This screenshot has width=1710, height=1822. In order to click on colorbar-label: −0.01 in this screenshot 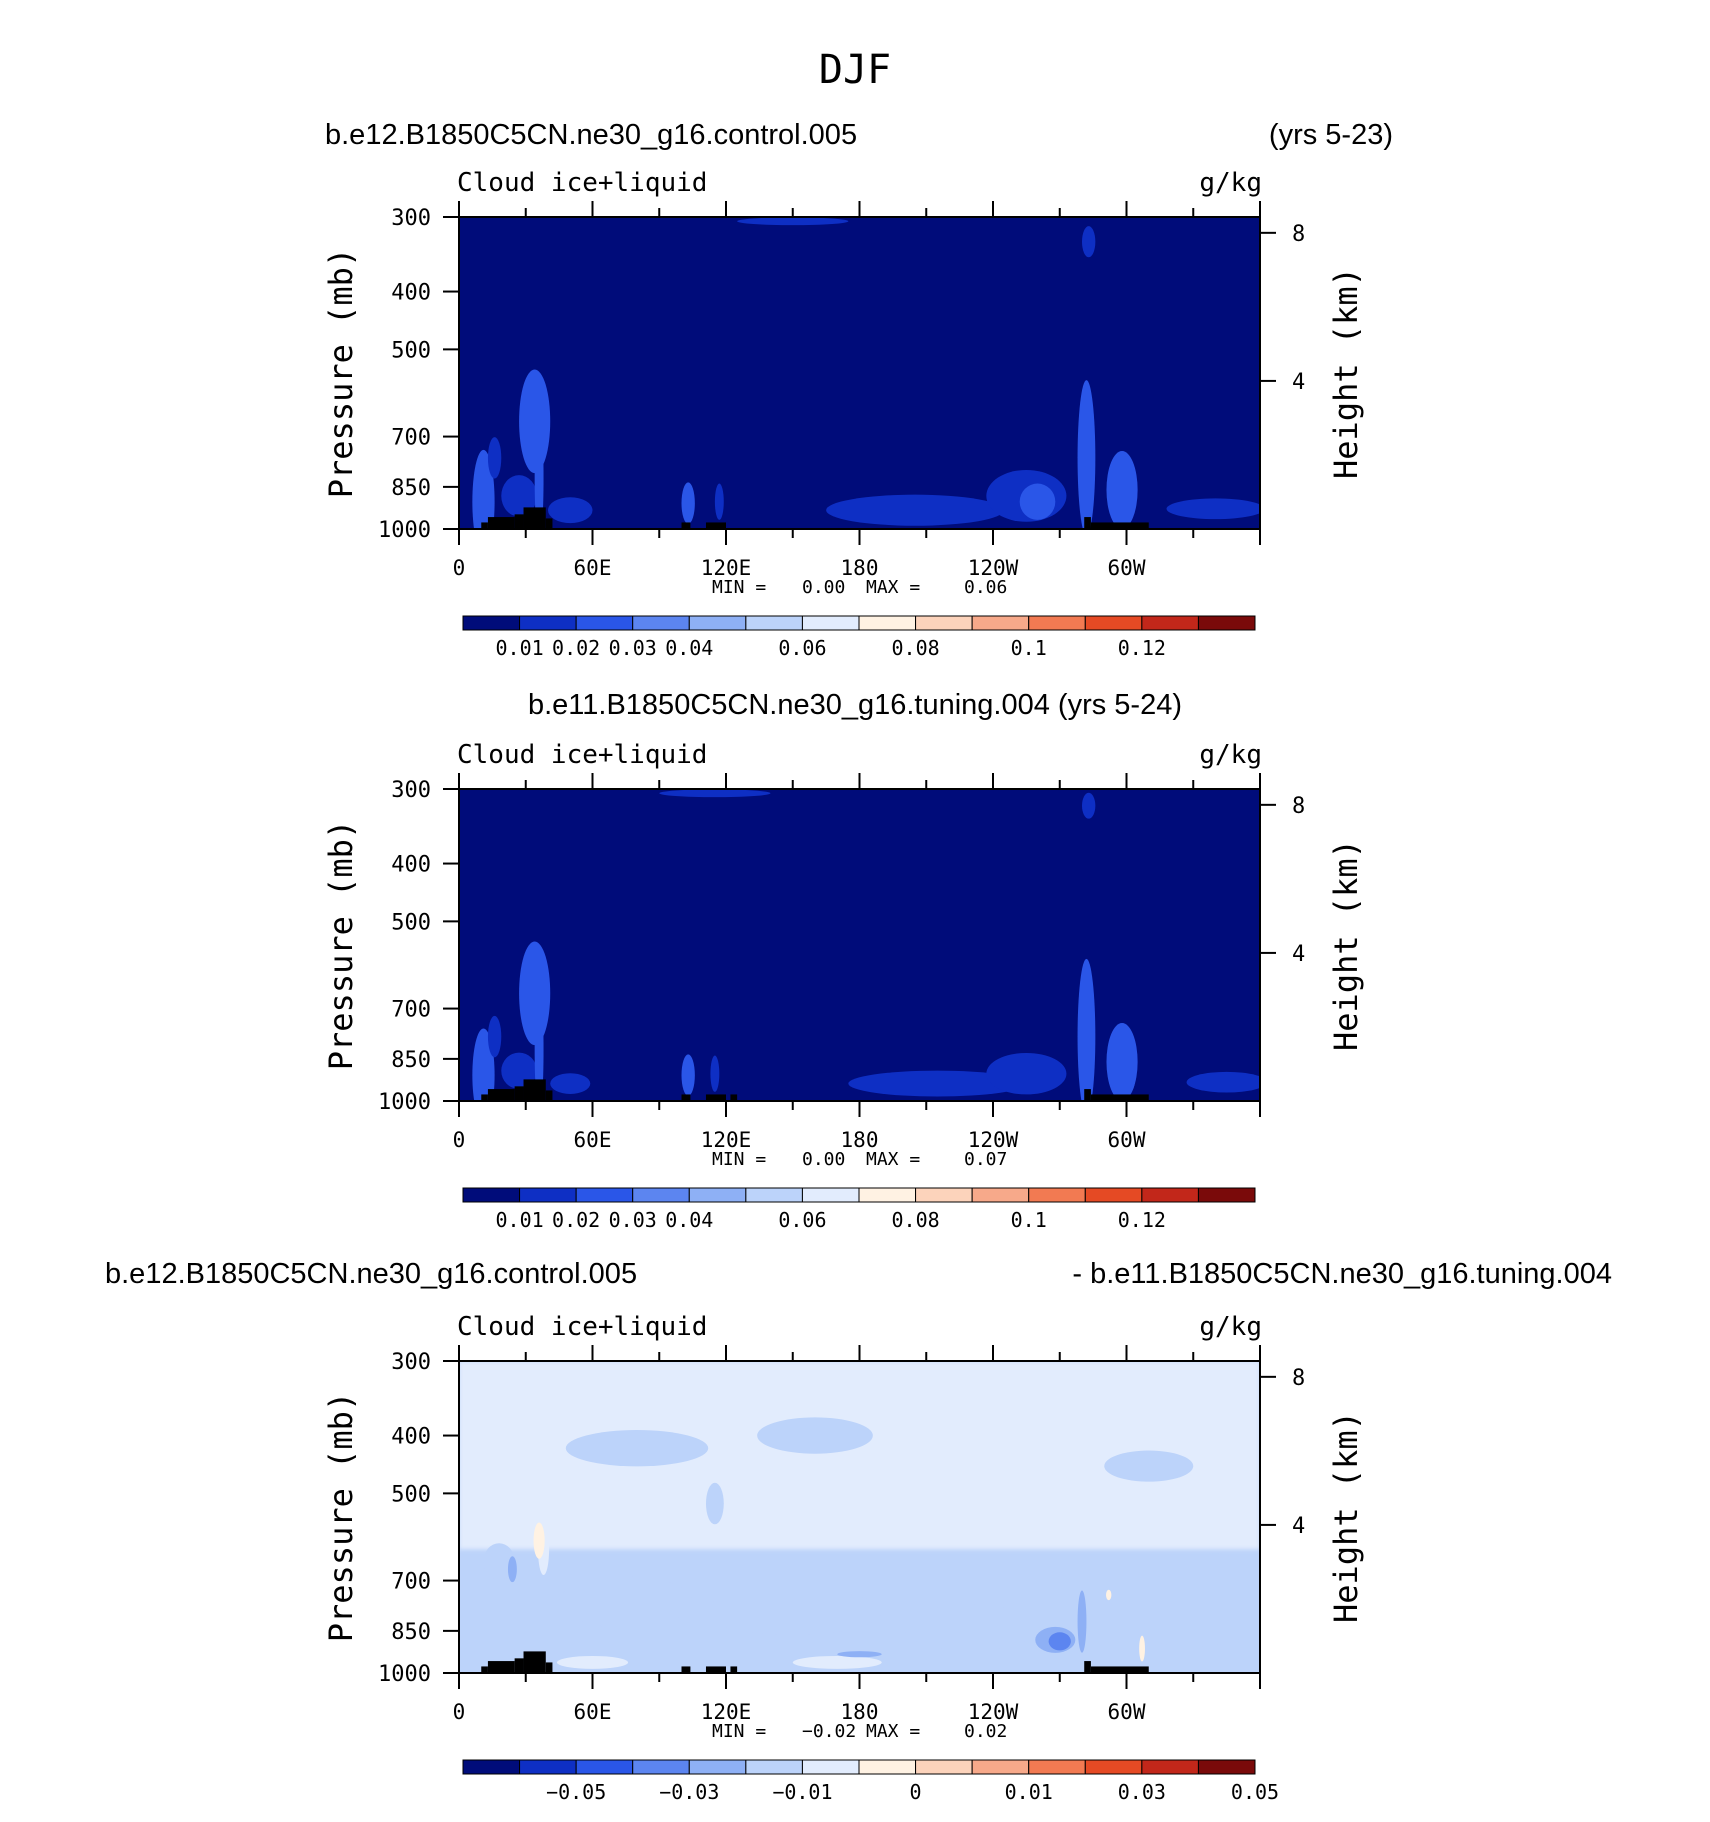, I will do `click(802, 1792)`.